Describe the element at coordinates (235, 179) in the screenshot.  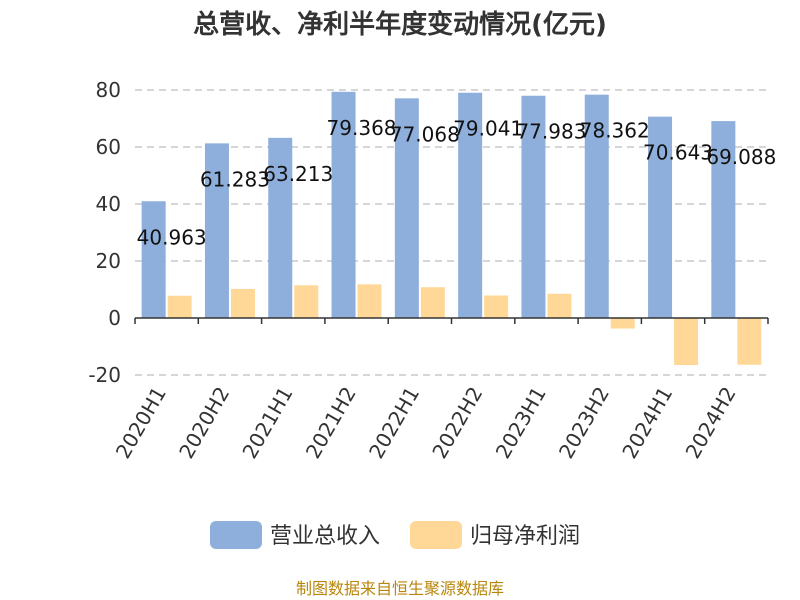
I see `data-label: 61.283` at that location.